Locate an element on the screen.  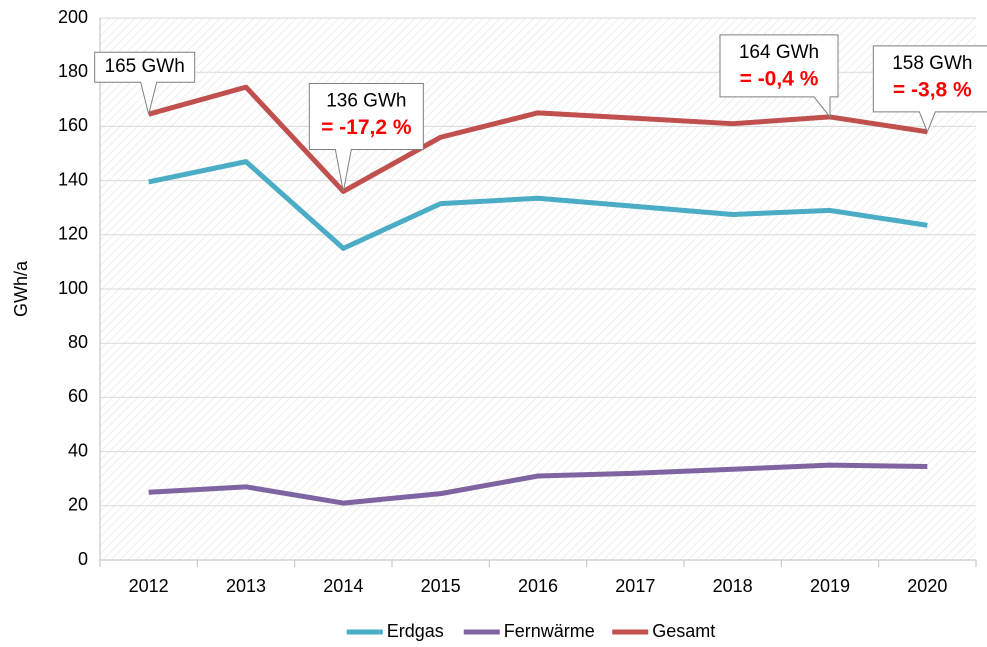
y-tick-label: 160 is located at coordinates (73, 125).